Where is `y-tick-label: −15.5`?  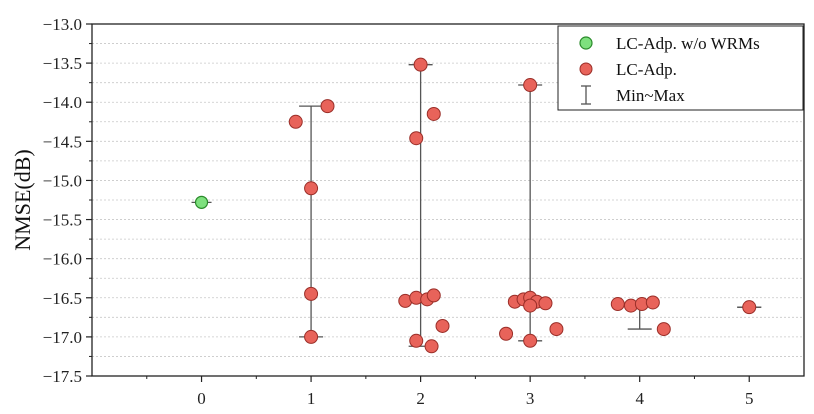 y-tick-label: −15.5 is located at coordinates (62, 220).